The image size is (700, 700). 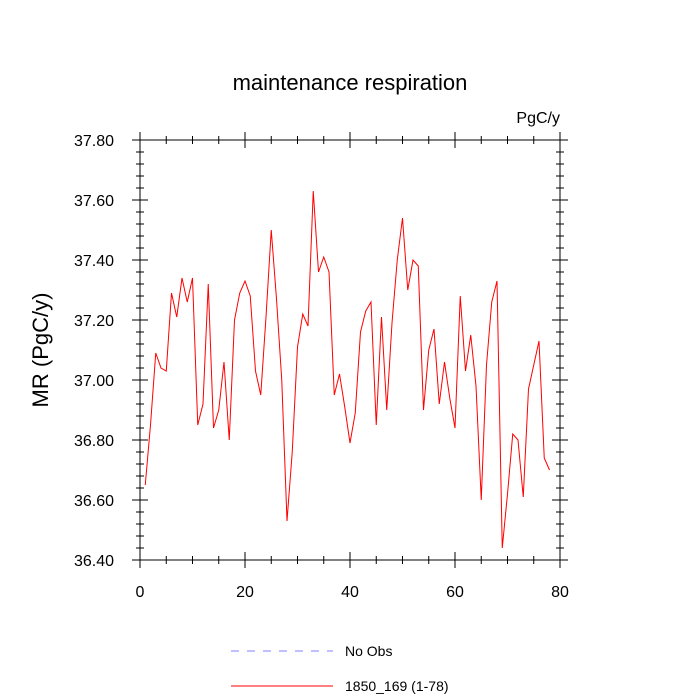 What do you see at coordinates (94, 141) in the screenshot?
I see `y-tick-label: 37.80` at bounding box center [94, 141].